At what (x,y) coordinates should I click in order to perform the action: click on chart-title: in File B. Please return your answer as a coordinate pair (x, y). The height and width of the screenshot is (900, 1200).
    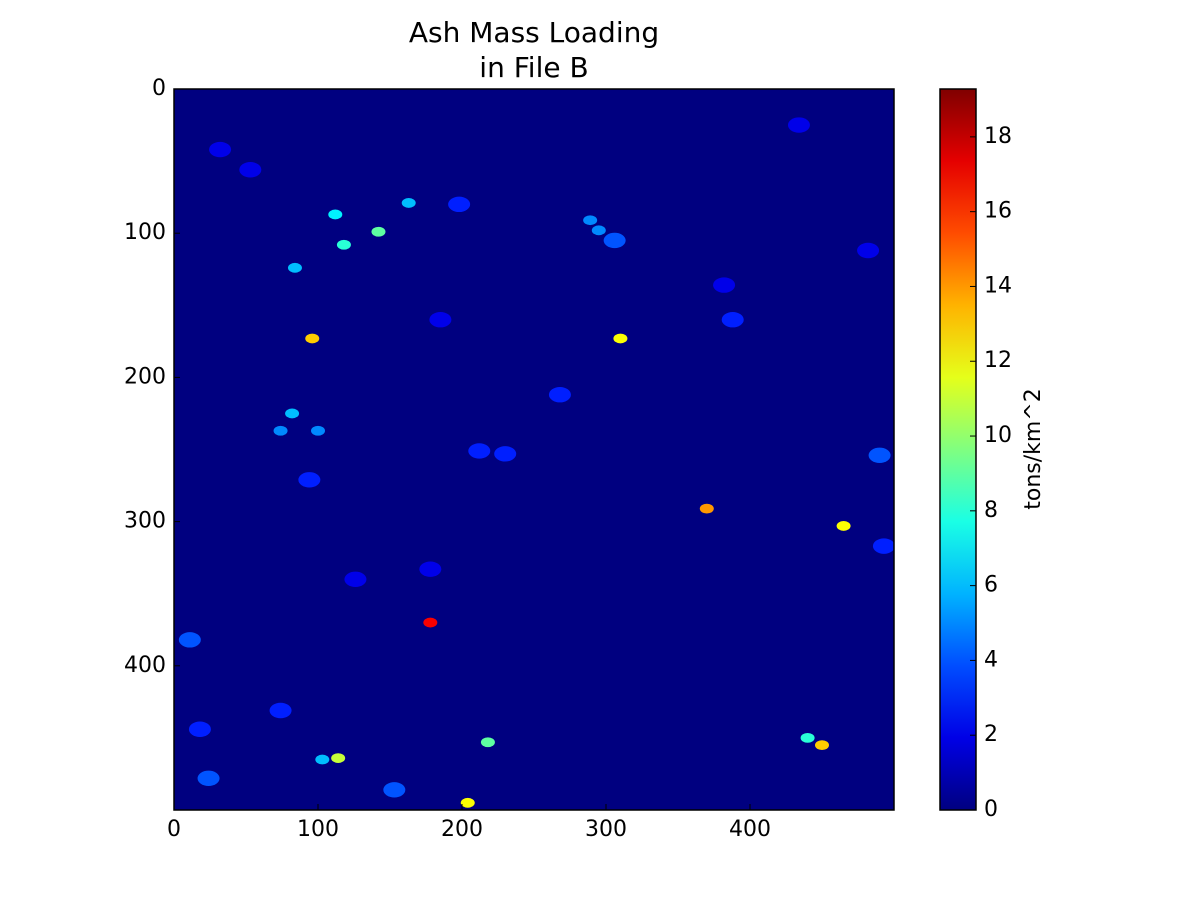
    Looking at the image, I should click on (533, 67).